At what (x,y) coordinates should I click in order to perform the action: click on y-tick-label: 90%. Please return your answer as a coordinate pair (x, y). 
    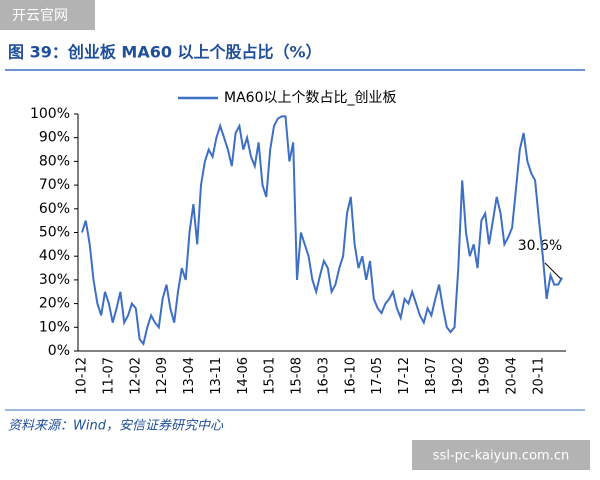
    Looking at the image, I should click on (54, 138).